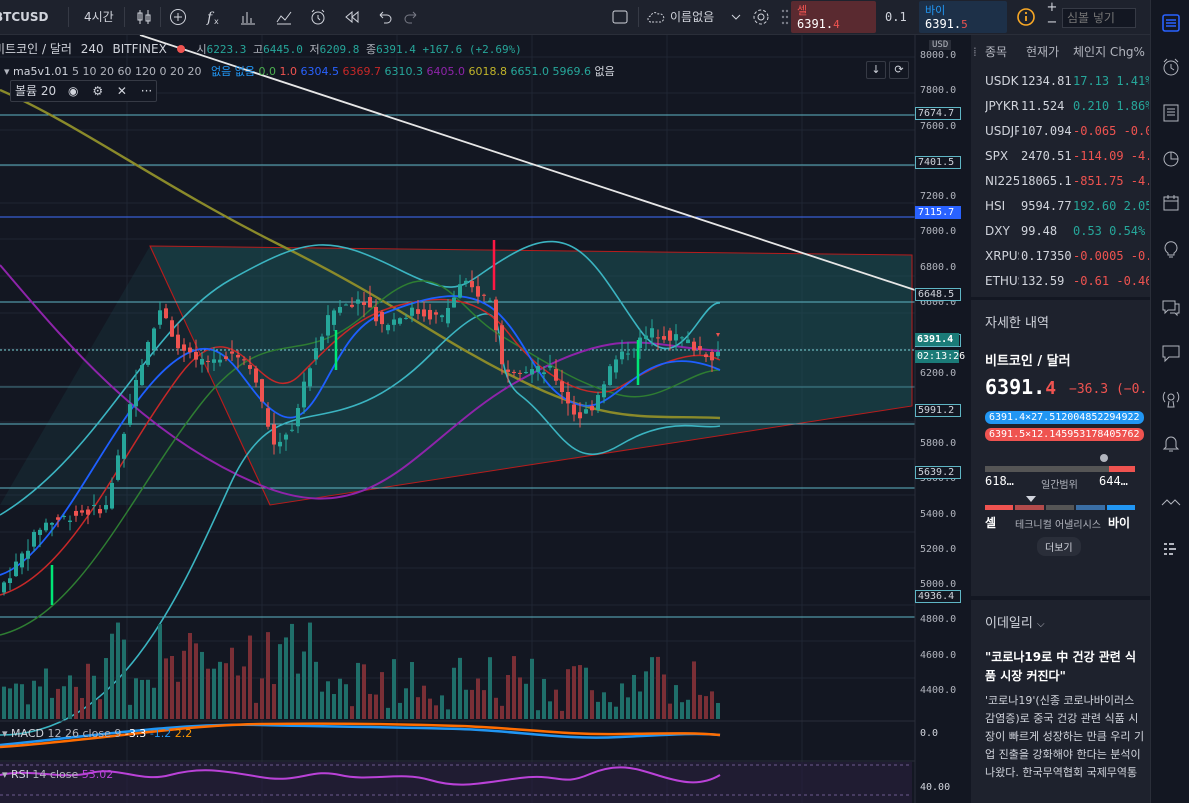 The height and width of the screenshot is (803, 1189). I want to click on alert-clock-icon, so click(318, 17).